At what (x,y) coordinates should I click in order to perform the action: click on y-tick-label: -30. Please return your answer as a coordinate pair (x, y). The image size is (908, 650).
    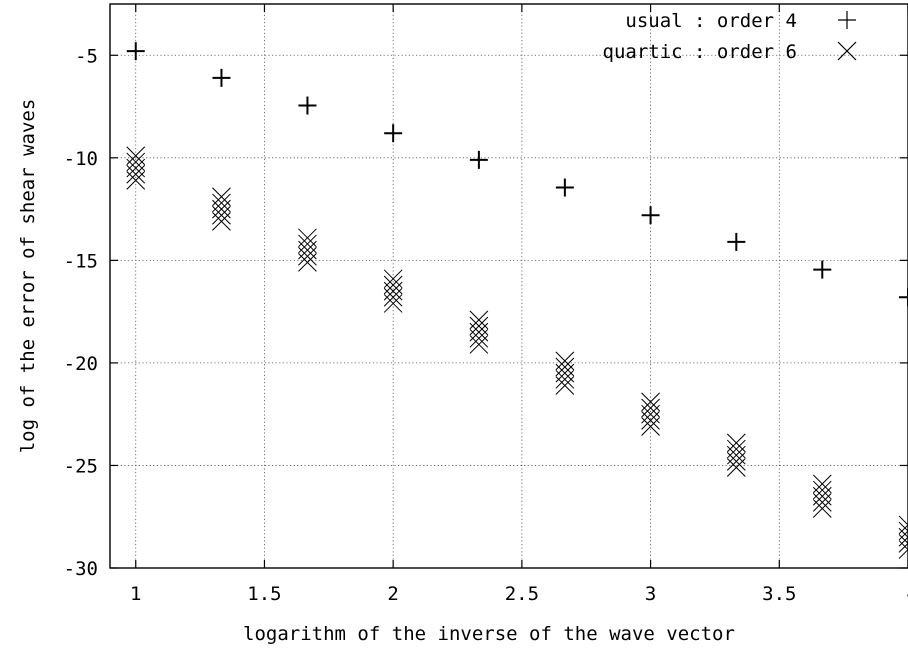
    Looking at the image, I should click on (81, 569).